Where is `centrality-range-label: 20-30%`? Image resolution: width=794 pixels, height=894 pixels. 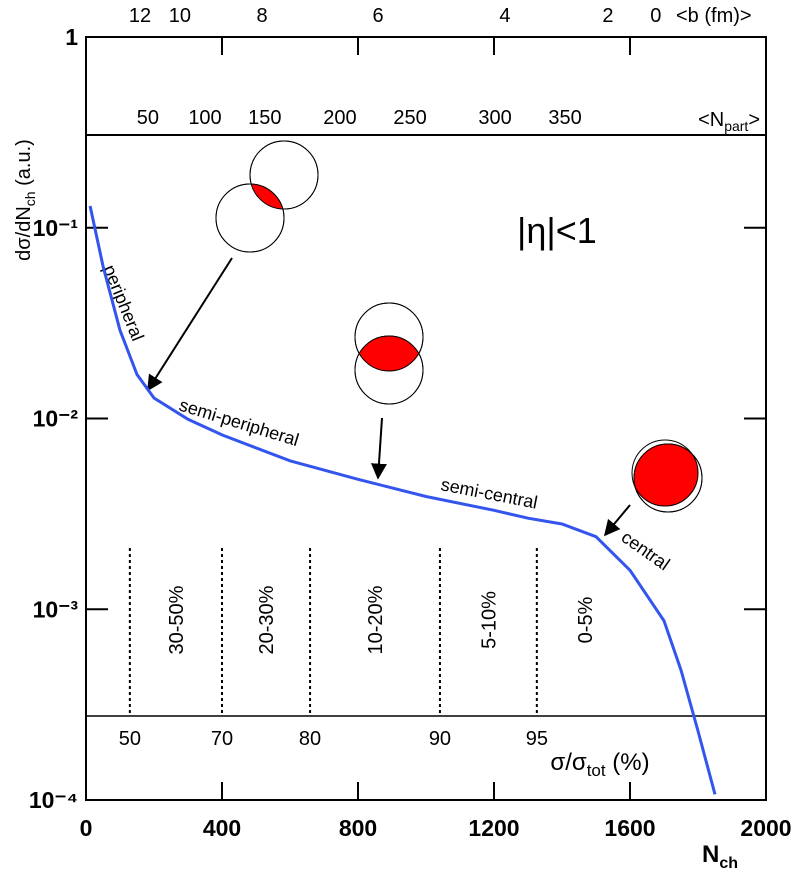
centrality-range-label: 20-30% is located at coordinates (267, 619).